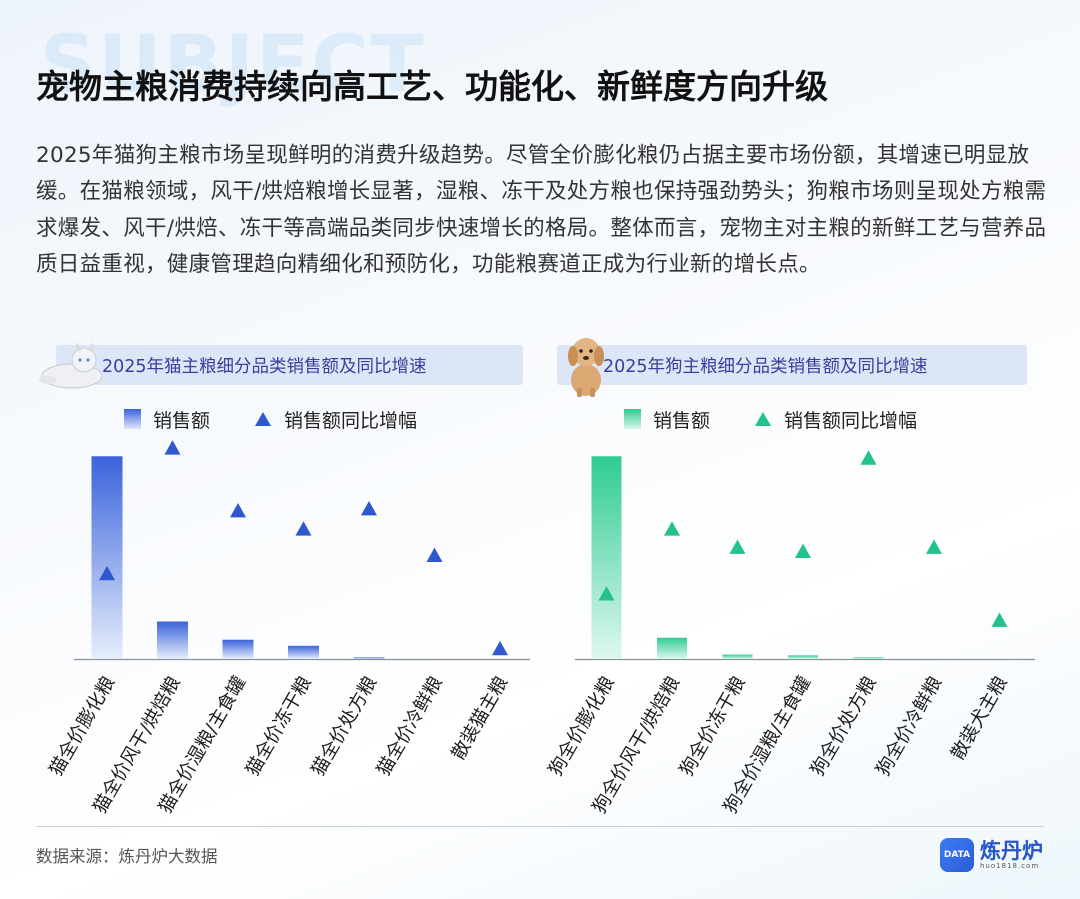 This screenshot has width=1080, height=899. Describe the element at coordinates (957, 855) in the screenshot. I see `brand-icon: DATA` at that location.